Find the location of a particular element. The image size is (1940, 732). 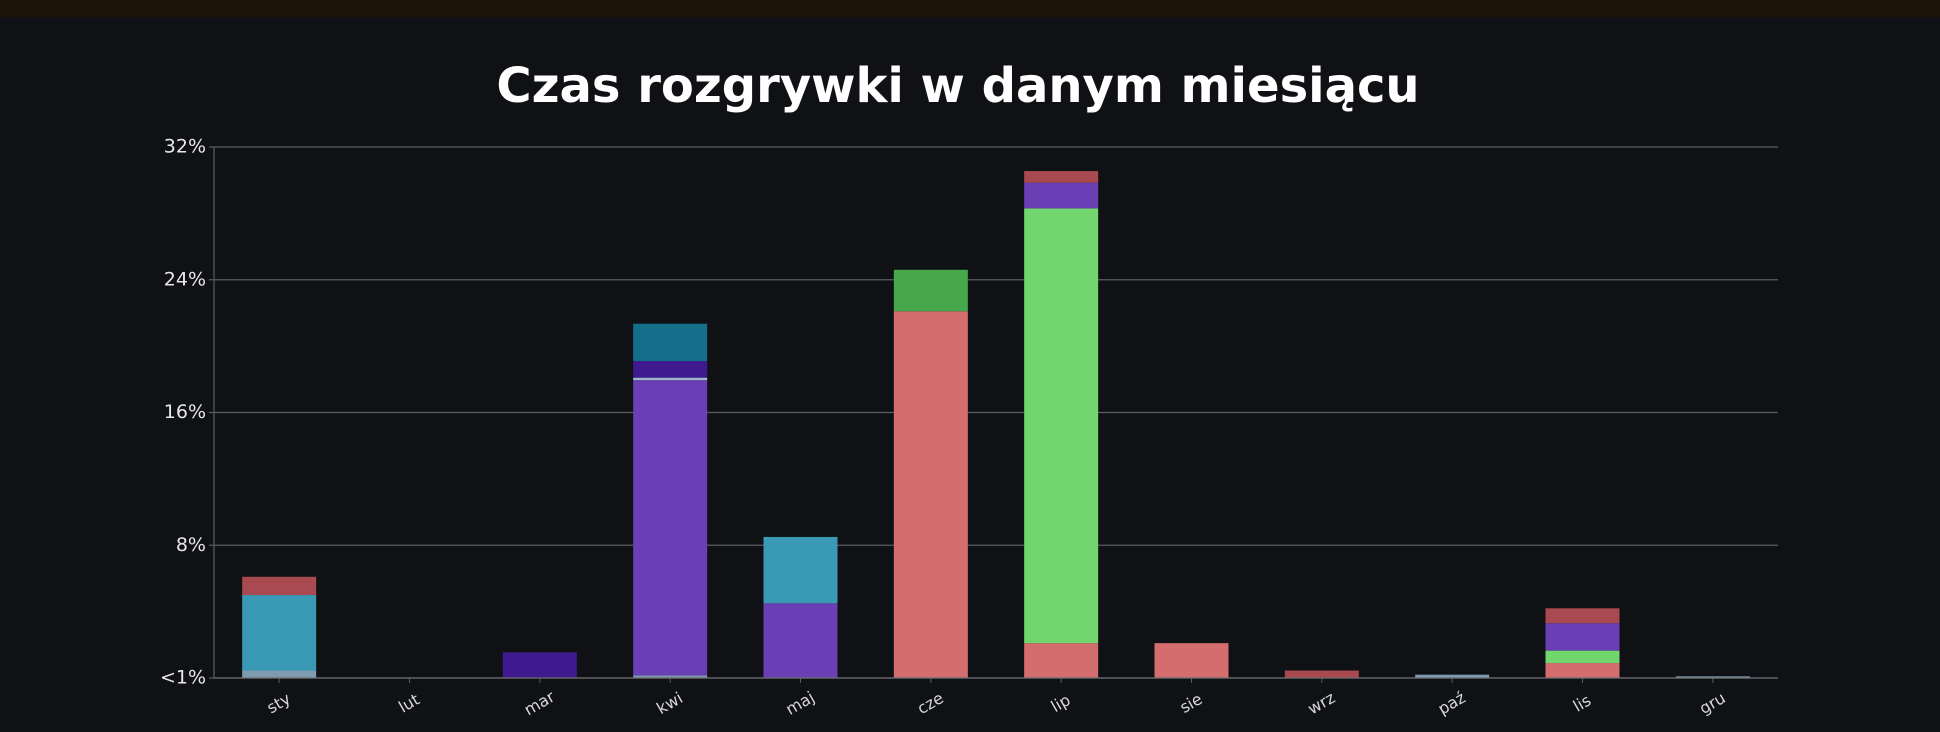

x-tick-label: lis is located at coordinates (1582, 703).